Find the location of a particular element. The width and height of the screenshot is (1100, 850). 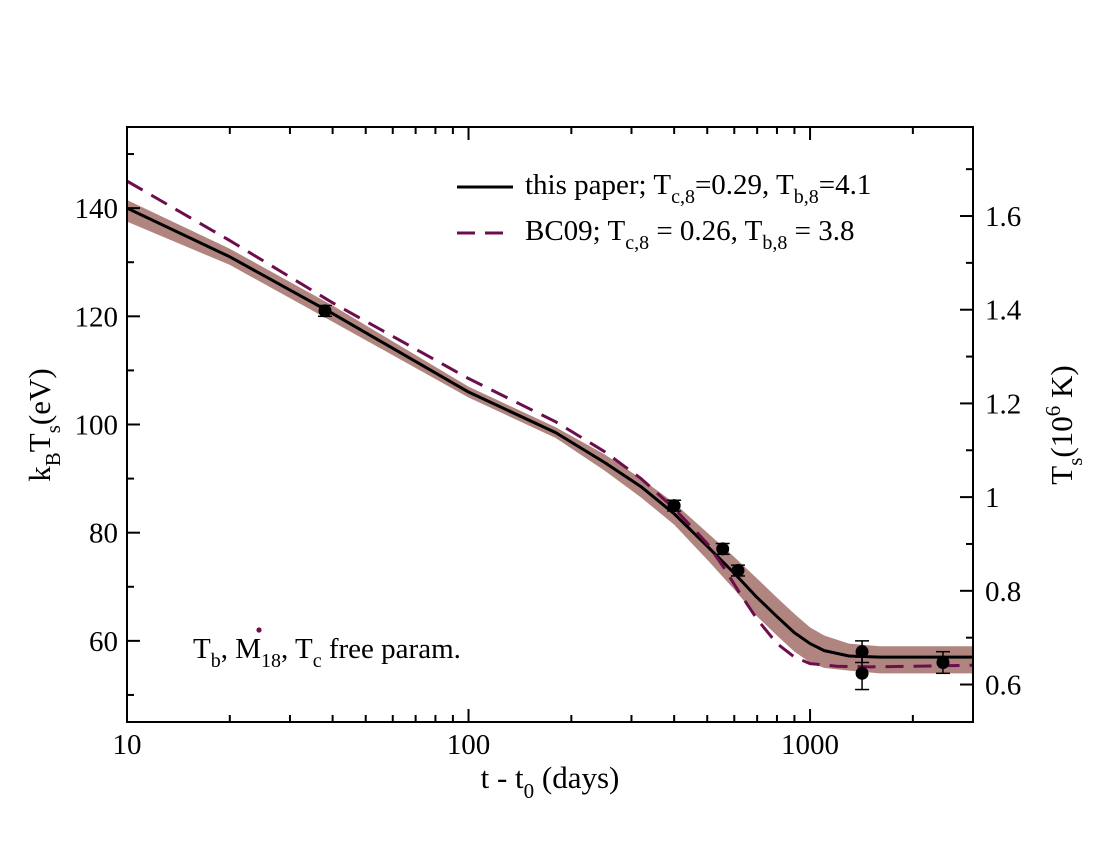

legend-entry-2: BC09; Tc,8 = 0.26, Tb,8 = 3.8 is located at coordinates (689, 234).